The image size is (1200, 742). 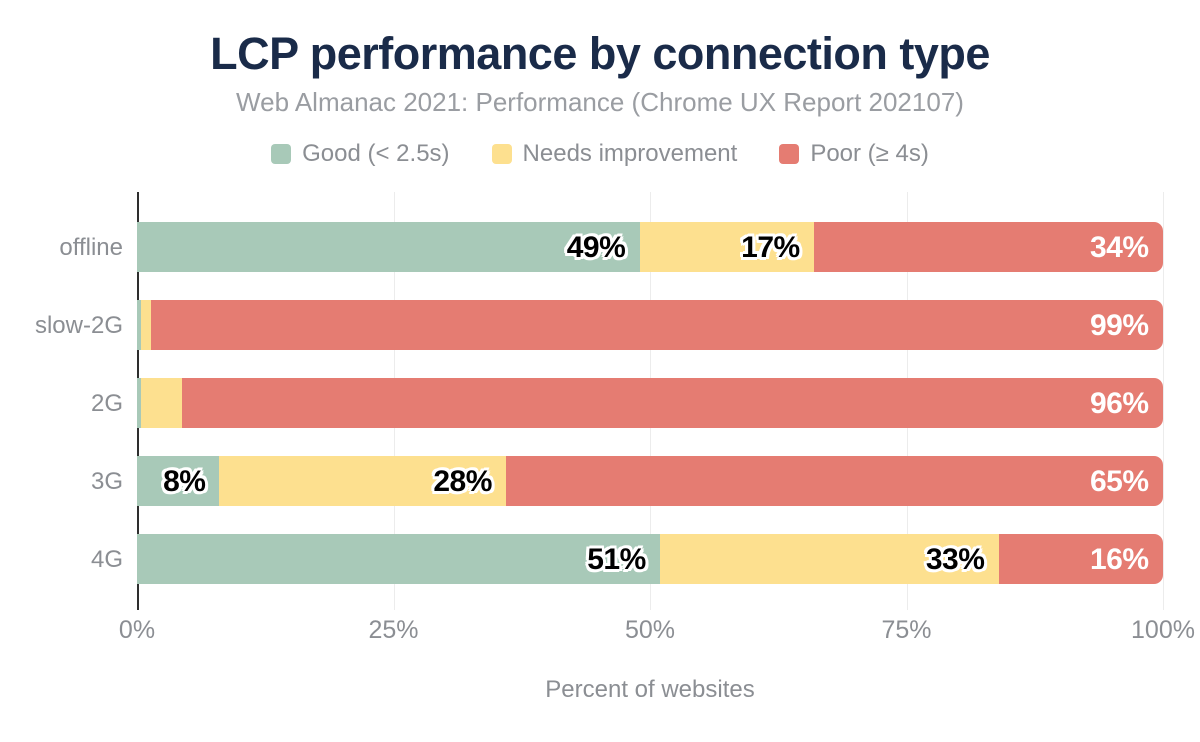 What do you see at coordinates (1163, 401) in the screenshot?
I see `gridline` at bounding box center [1163, 401].